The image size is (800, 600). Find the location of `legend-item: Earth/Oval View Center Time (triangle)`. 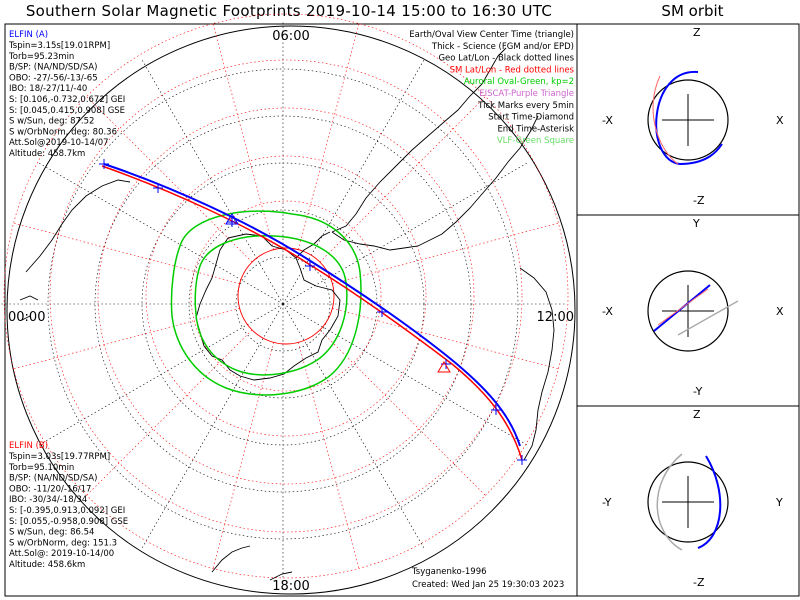

legend-item: Earth/Oval View Center Time (triangle) is located at coordinates (491, 35).